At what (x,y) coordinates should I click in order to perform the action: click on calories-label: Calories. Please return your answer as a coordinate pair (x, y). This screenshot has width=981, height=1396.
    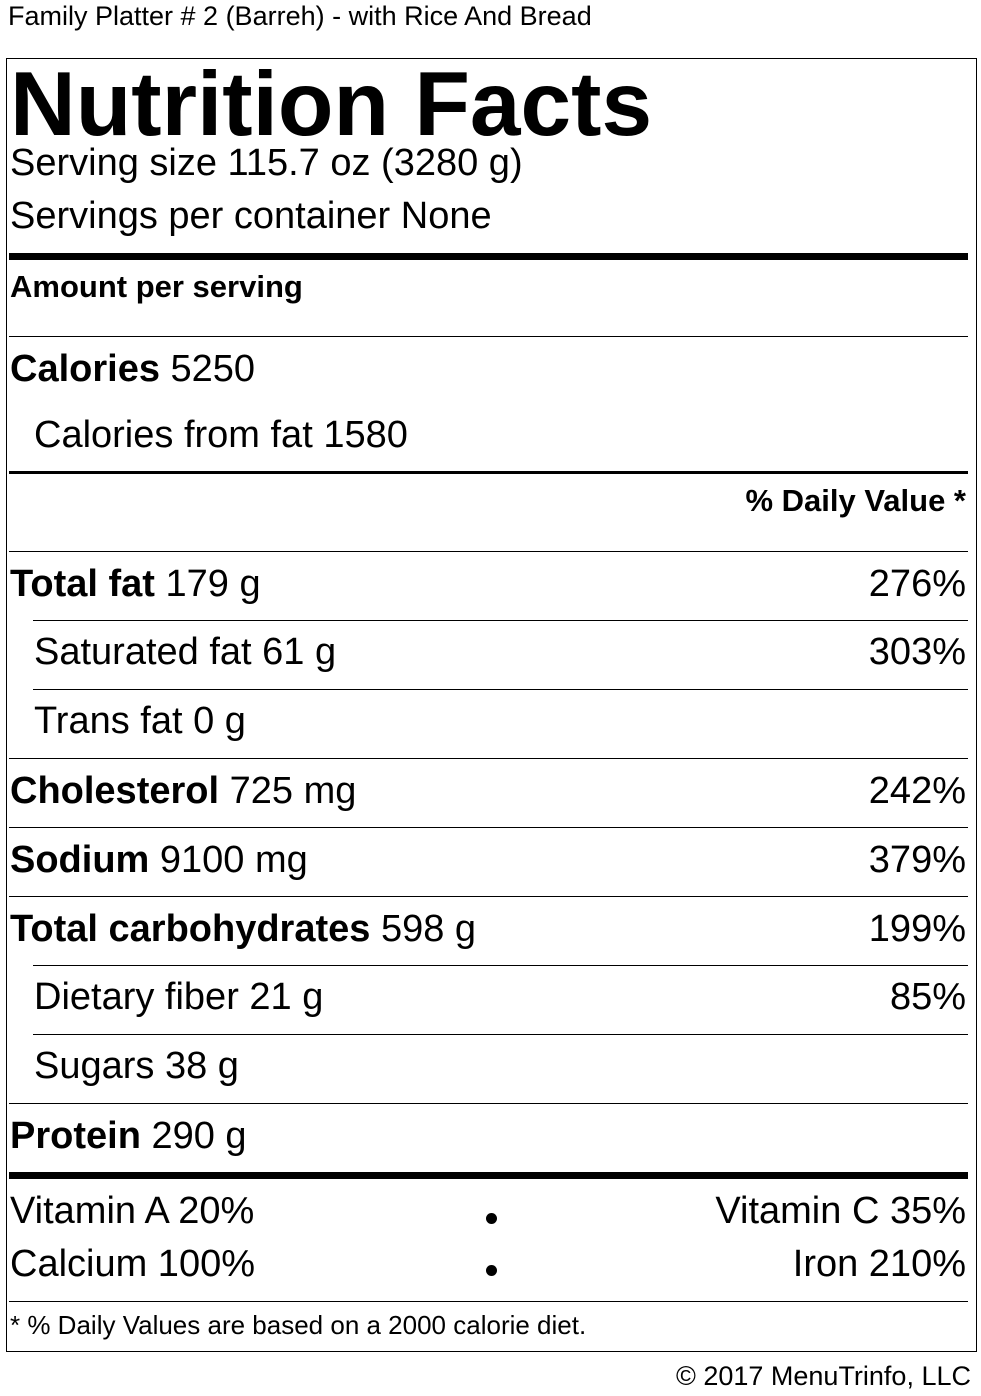
    Looking at the image, I should click on (85, 369).